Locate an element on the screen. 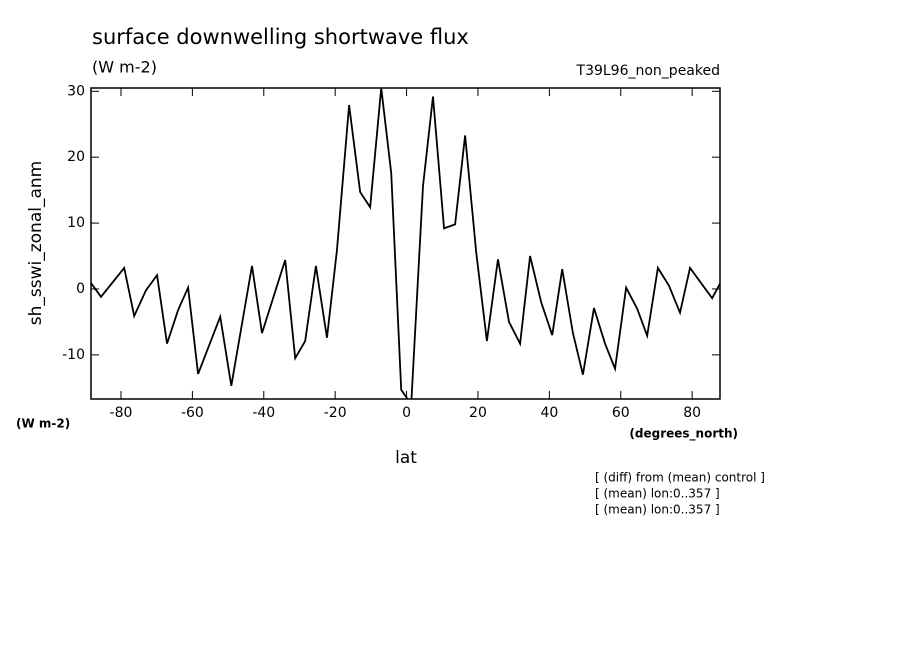 This screenshot has height=654, width=904. y-tick-label: -10 is located at coordinates (73, 355).